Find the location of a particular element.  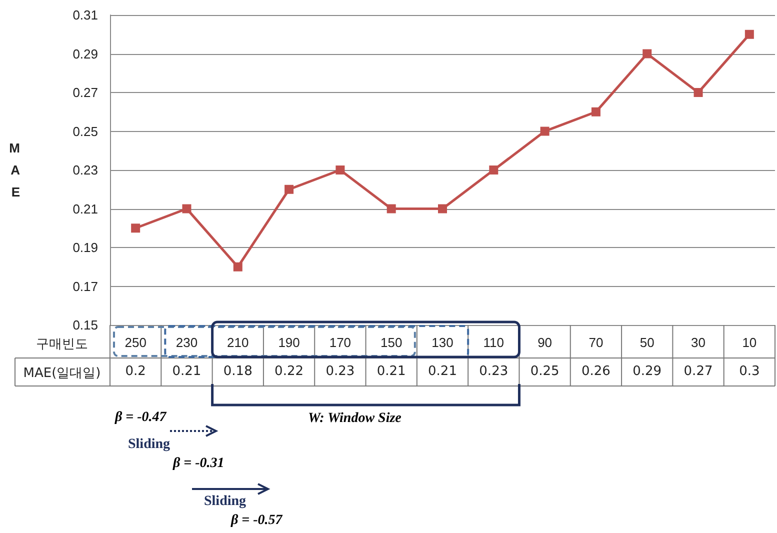

data-label: 0.22 is located at coordinates (289, 371).